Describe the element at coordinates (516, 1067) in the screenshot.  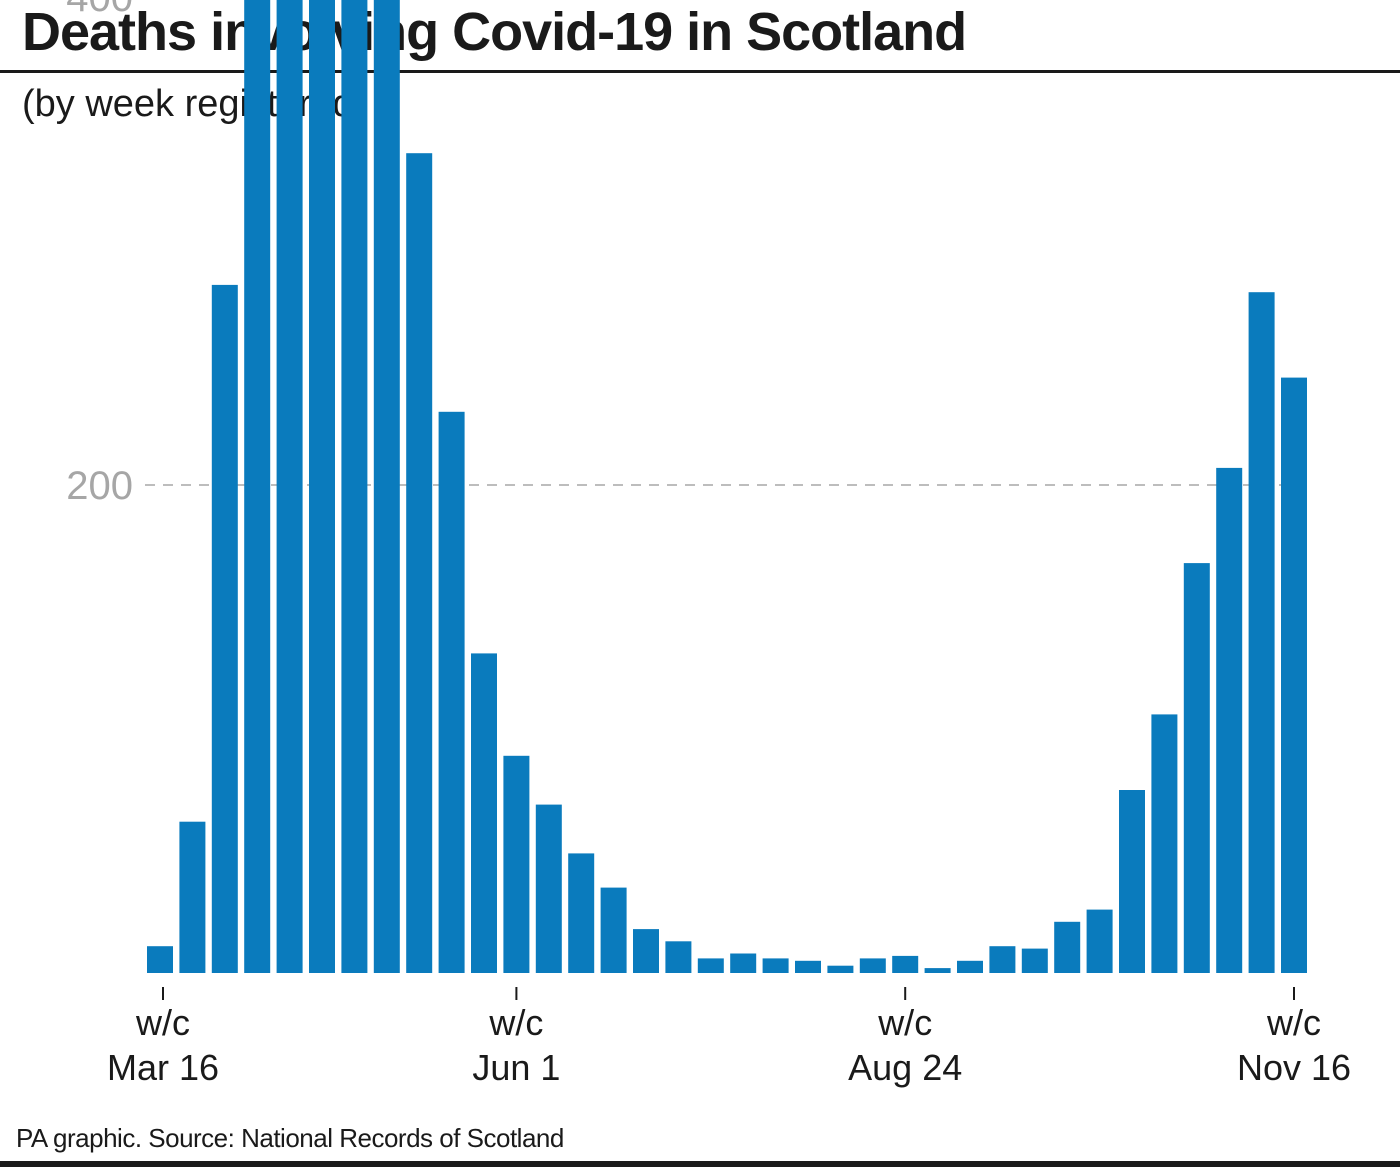
I see `x-tick-label-line2-1: Jun 1` at that location.